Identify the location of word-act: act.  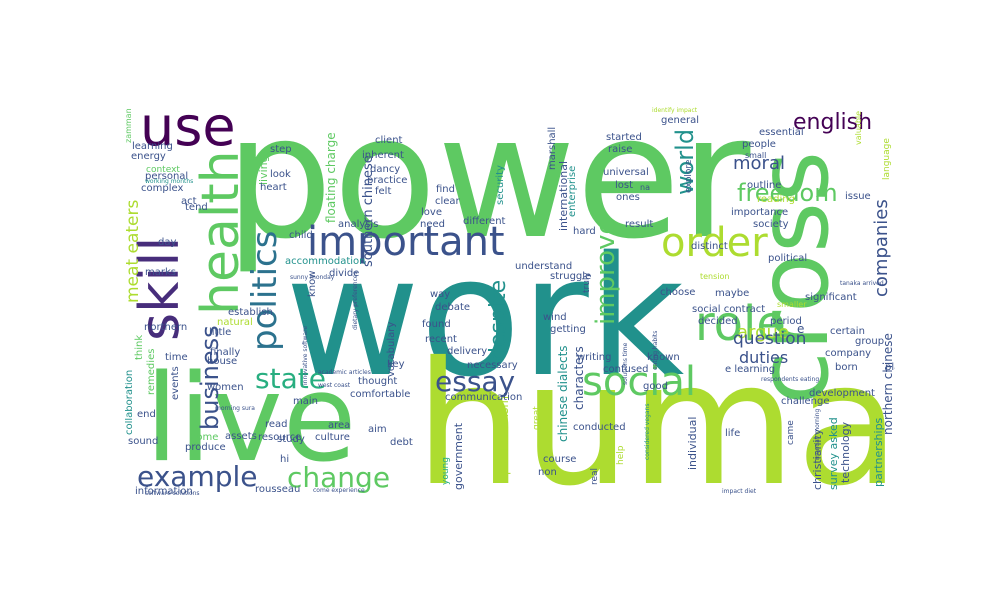
(189, 201).